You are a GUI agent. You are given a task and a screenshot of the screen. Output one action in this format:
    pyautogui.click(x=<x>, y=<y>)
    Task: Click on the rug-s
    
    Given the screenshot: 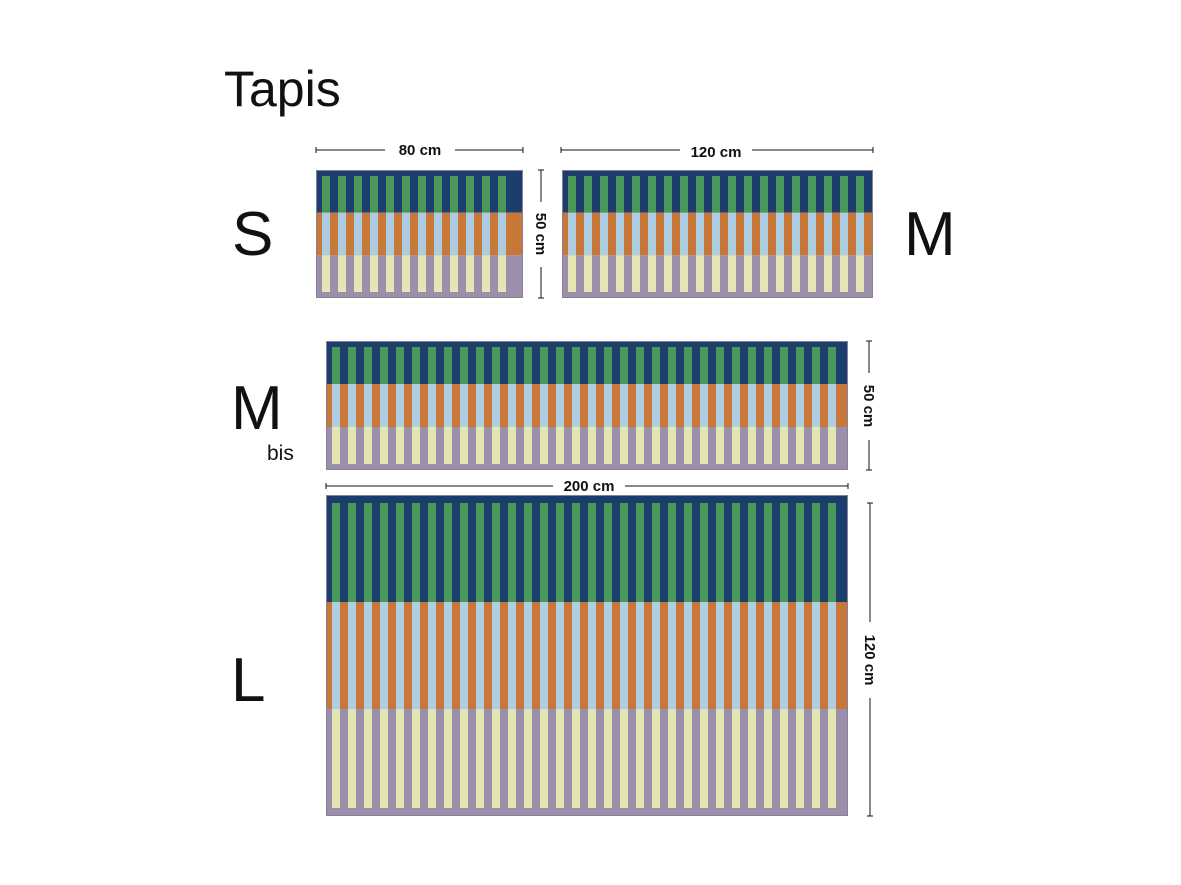 What is the action you would take?
    pyautogui.click(x=419, y=234)
    